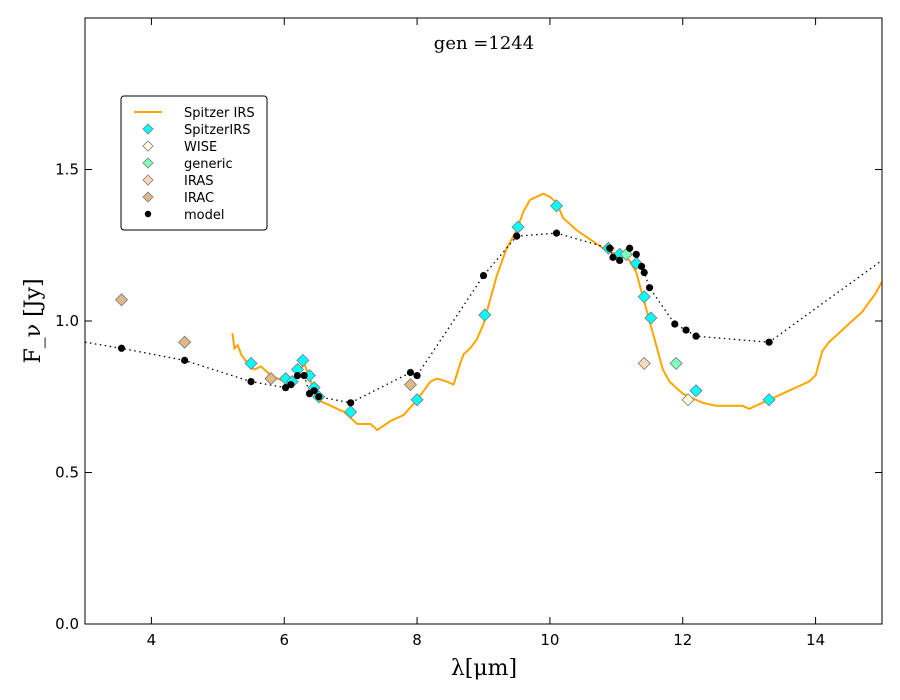 The image size is (900, 700). What do you see at coordinates (682, 640) in the screenshot?
I see `x-tick-label: 12` at bounding box center [682, 640].